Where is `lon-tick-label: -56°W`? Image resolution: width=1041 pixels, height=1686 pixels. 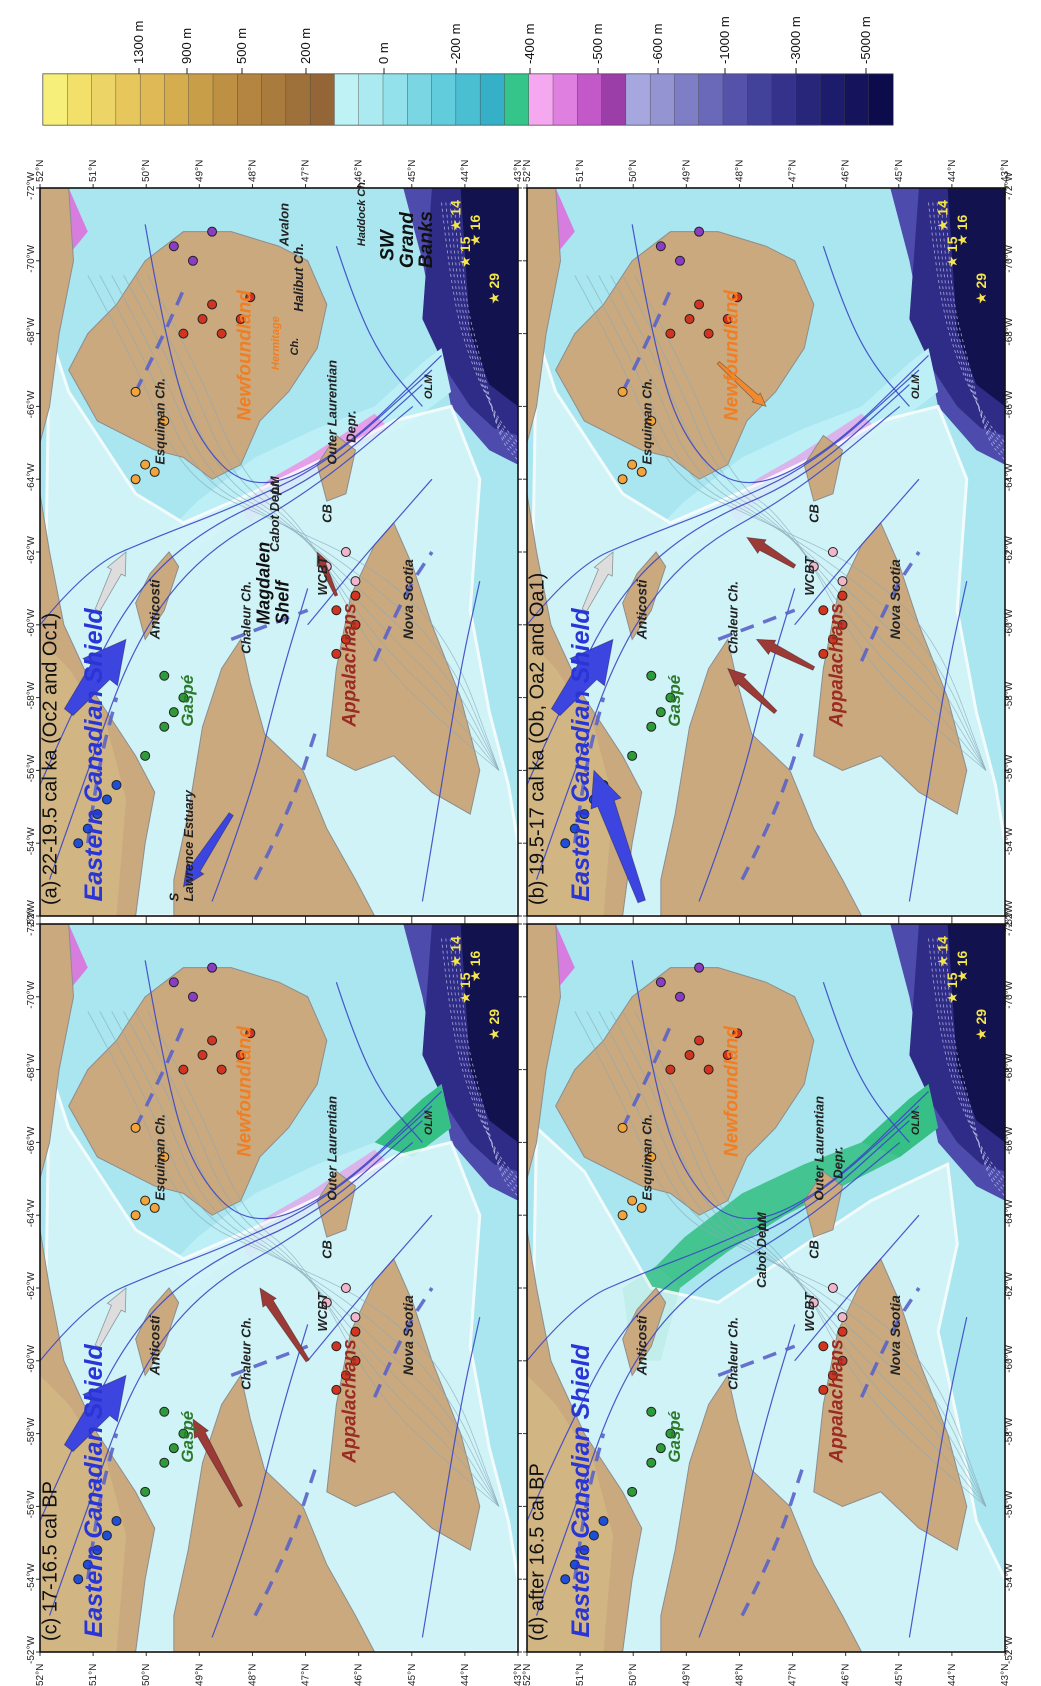
lon-tick-label: -56°W is located at coordinates (1009, 1504).